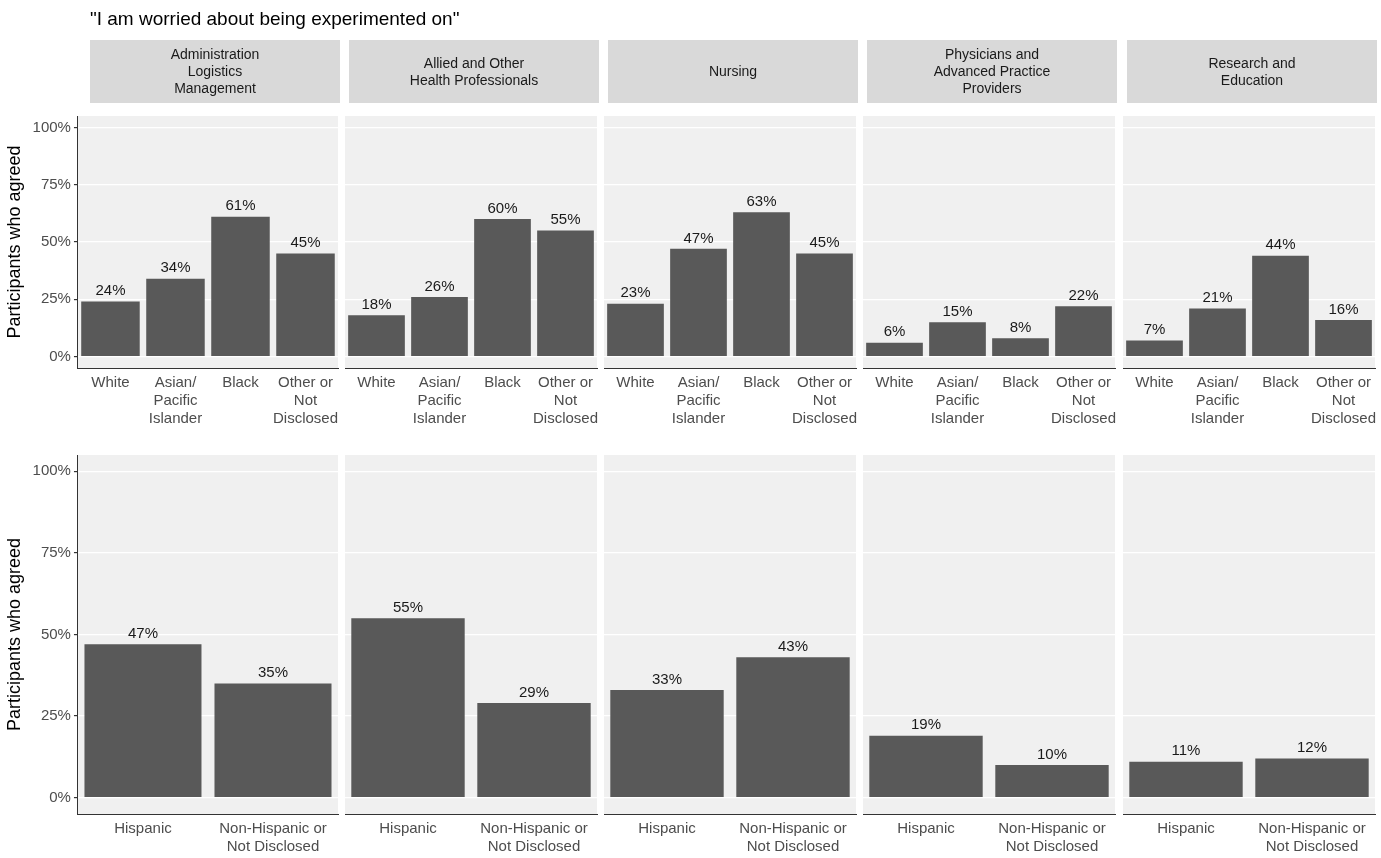  I want to click on data-label: 44%, so click(1280, 244).